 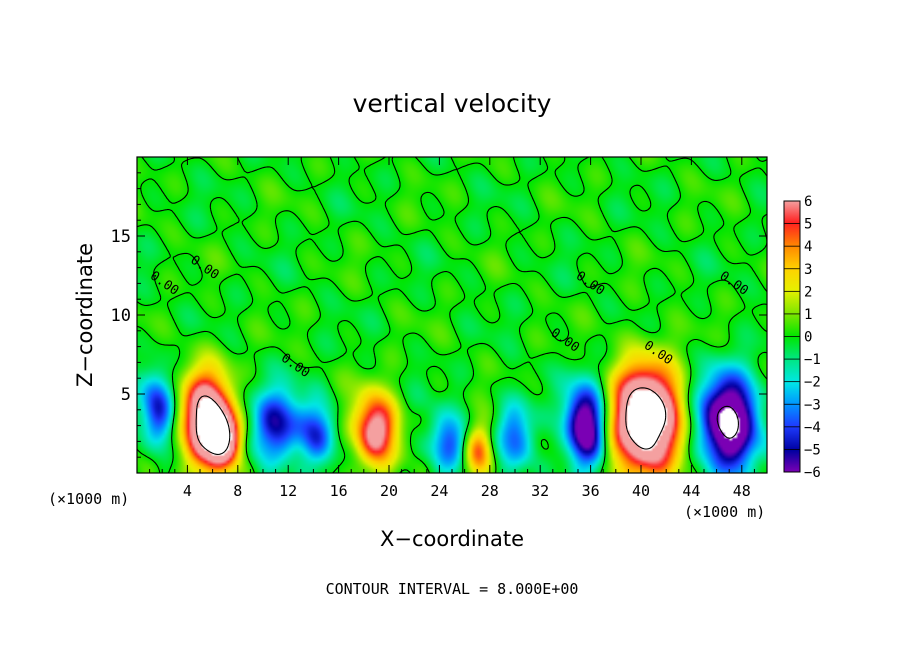 I want to click on x-tick-label: 16, so click(x=339, y=491).